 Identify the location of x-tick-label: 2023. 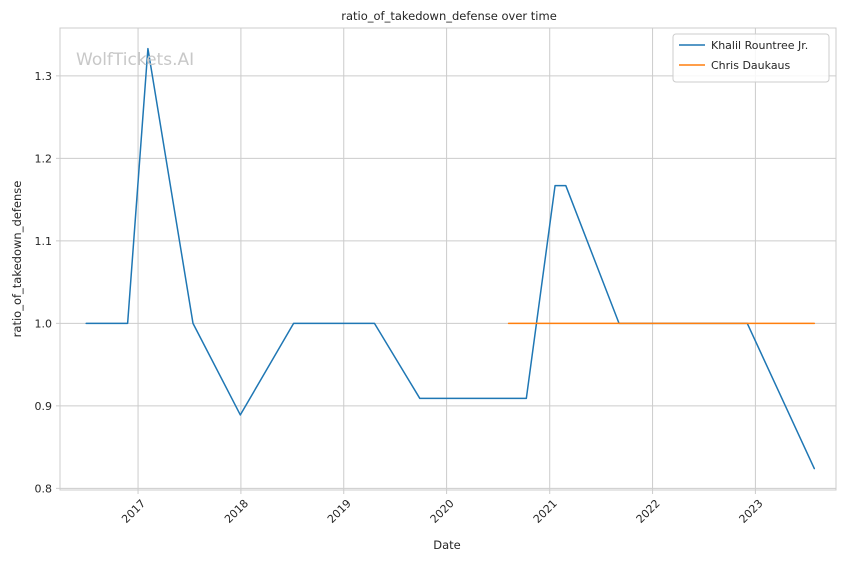
(751, 511).